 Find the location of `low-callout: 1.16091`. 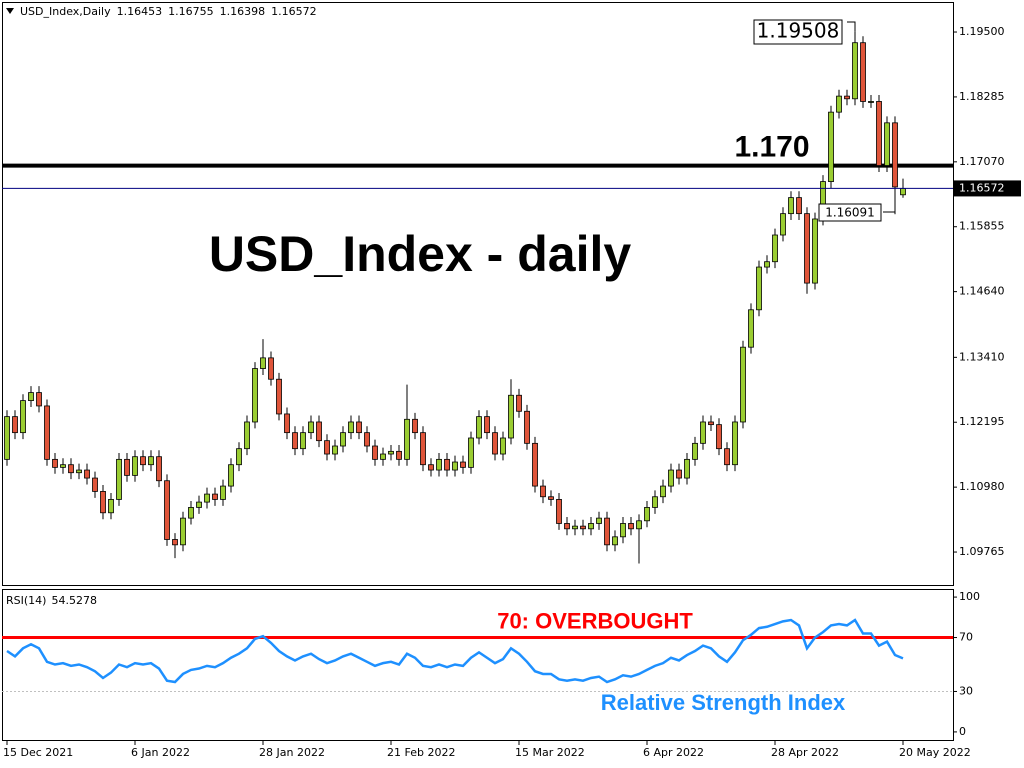

low-callout: 1.16091 is located at coordinates (850, 213).